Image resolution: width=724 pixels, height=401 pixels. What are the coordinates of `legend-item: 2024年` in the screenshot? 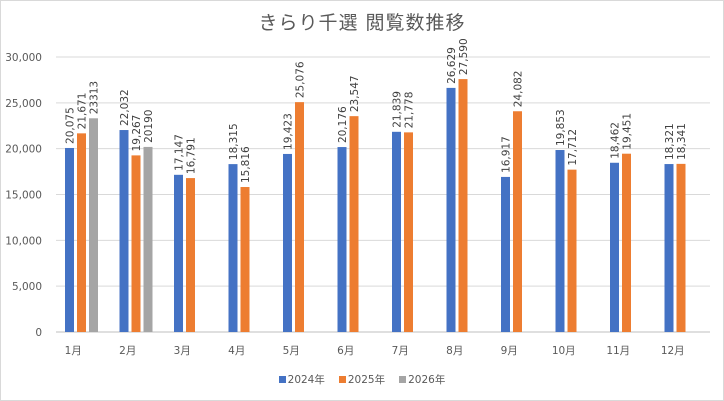 It's located at (301, 379).